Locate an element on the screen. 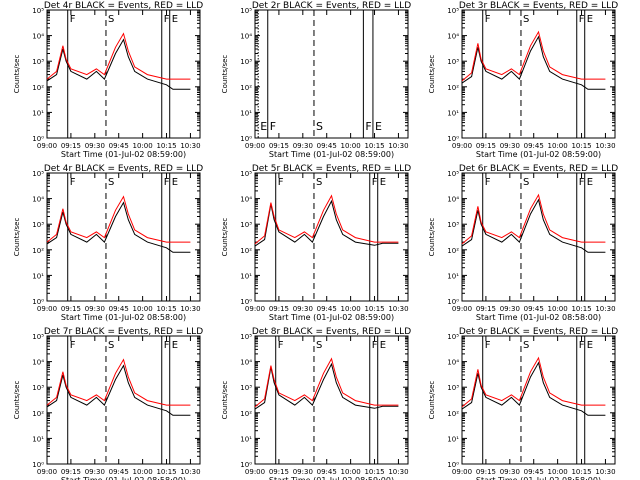 This screenshot has height=480, width=640. x-tick-label: 09:15 is located at coordinates (486, 309).